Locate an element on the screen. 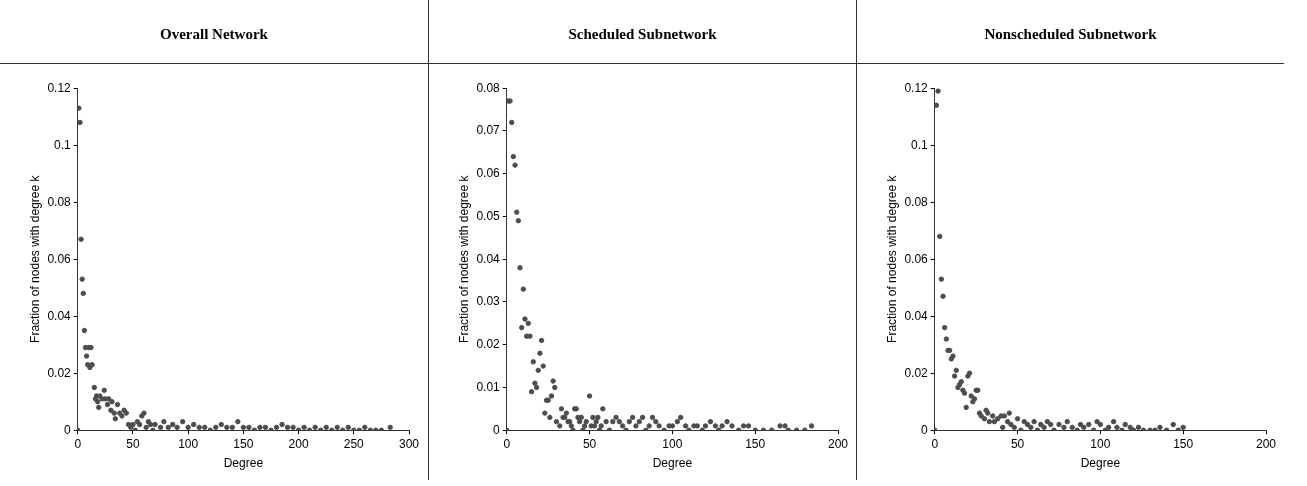 Image resolution: width=1307 pixels, height=486 pixels. y-tick-label: 0.01 is located at coordinates (488, 386).